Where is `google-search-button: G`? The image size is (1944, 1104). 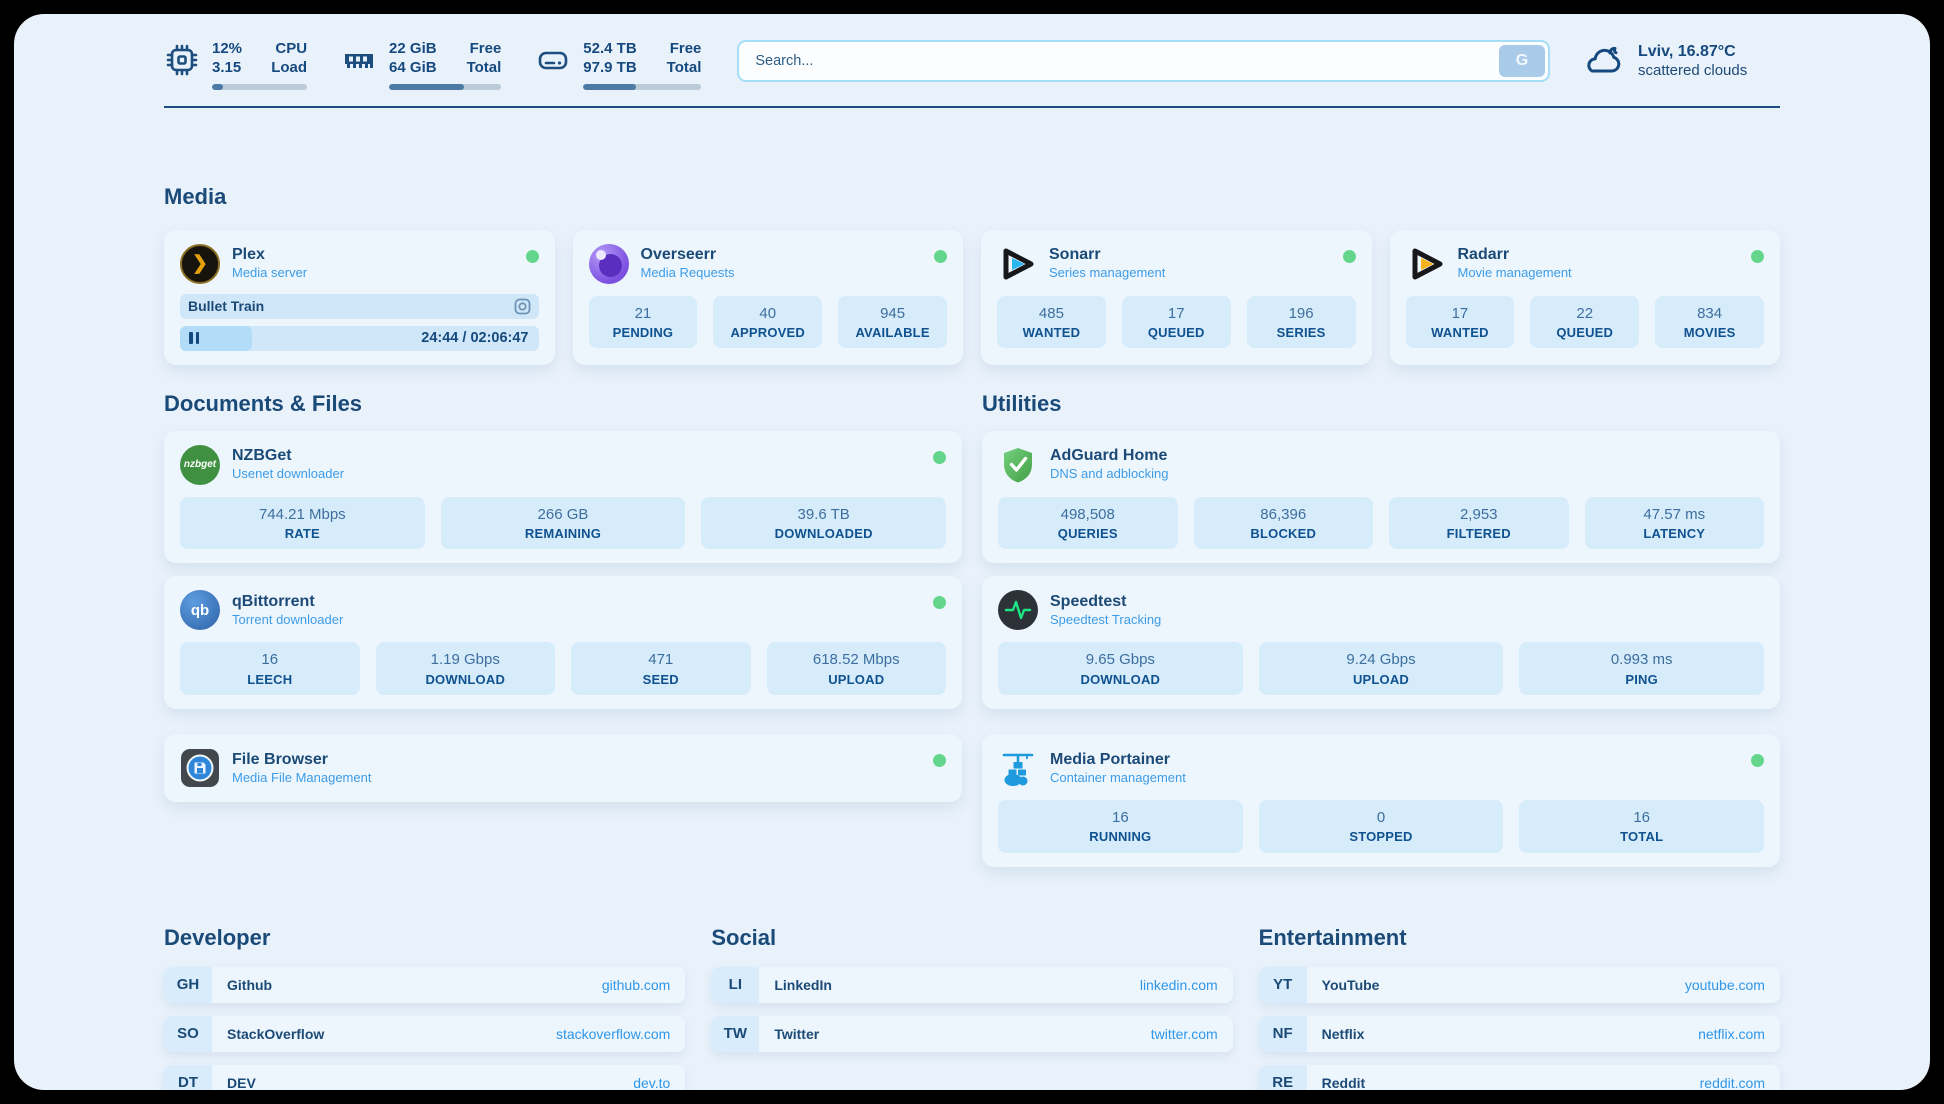 google-search-button: G is located at coordinates (1522, 61).